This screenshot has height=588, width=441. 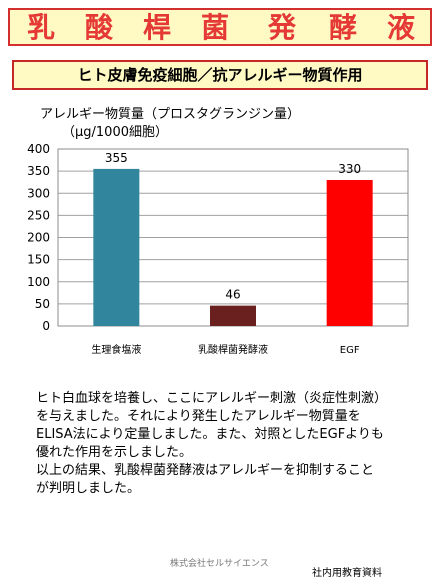 I want to click on category-label: EGF, so click(x=350, y=350).